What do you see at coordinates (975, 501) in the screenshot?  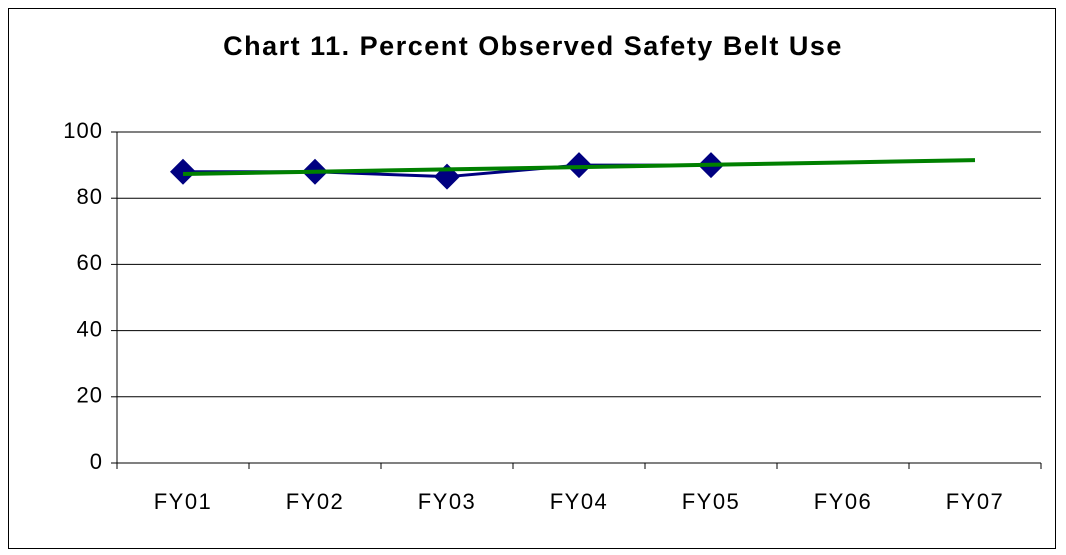 I see `x-tick-label: FY07` at bounding box center [975, 501].